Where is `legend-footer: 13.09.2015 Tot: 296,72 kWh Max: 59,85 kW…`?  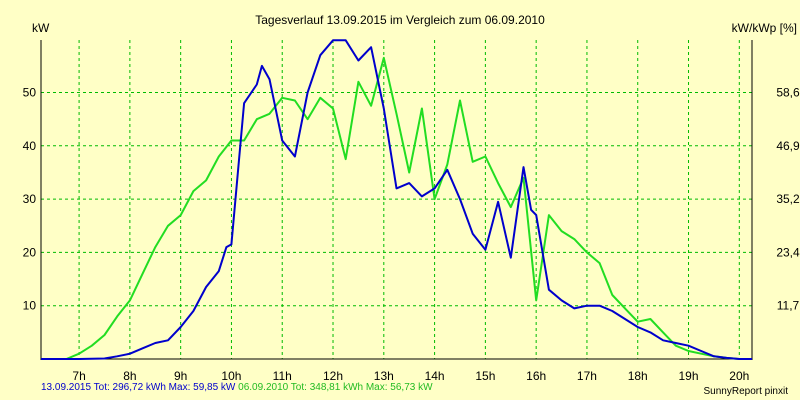
legend-footer: 13.09.2015 Tot: 296,72 kWh Max: 59,85 kW… is located at coordinates (237, 387).